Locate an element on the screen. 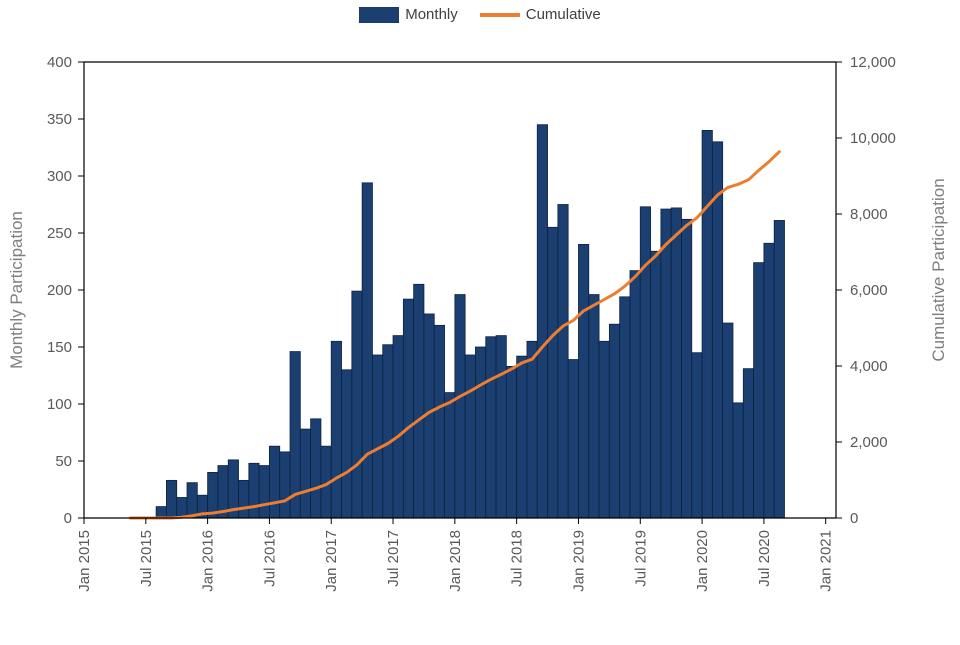 This screenshot has width=960, height=645. legend-swatch-cumulative is located at coordinates (499, 14).